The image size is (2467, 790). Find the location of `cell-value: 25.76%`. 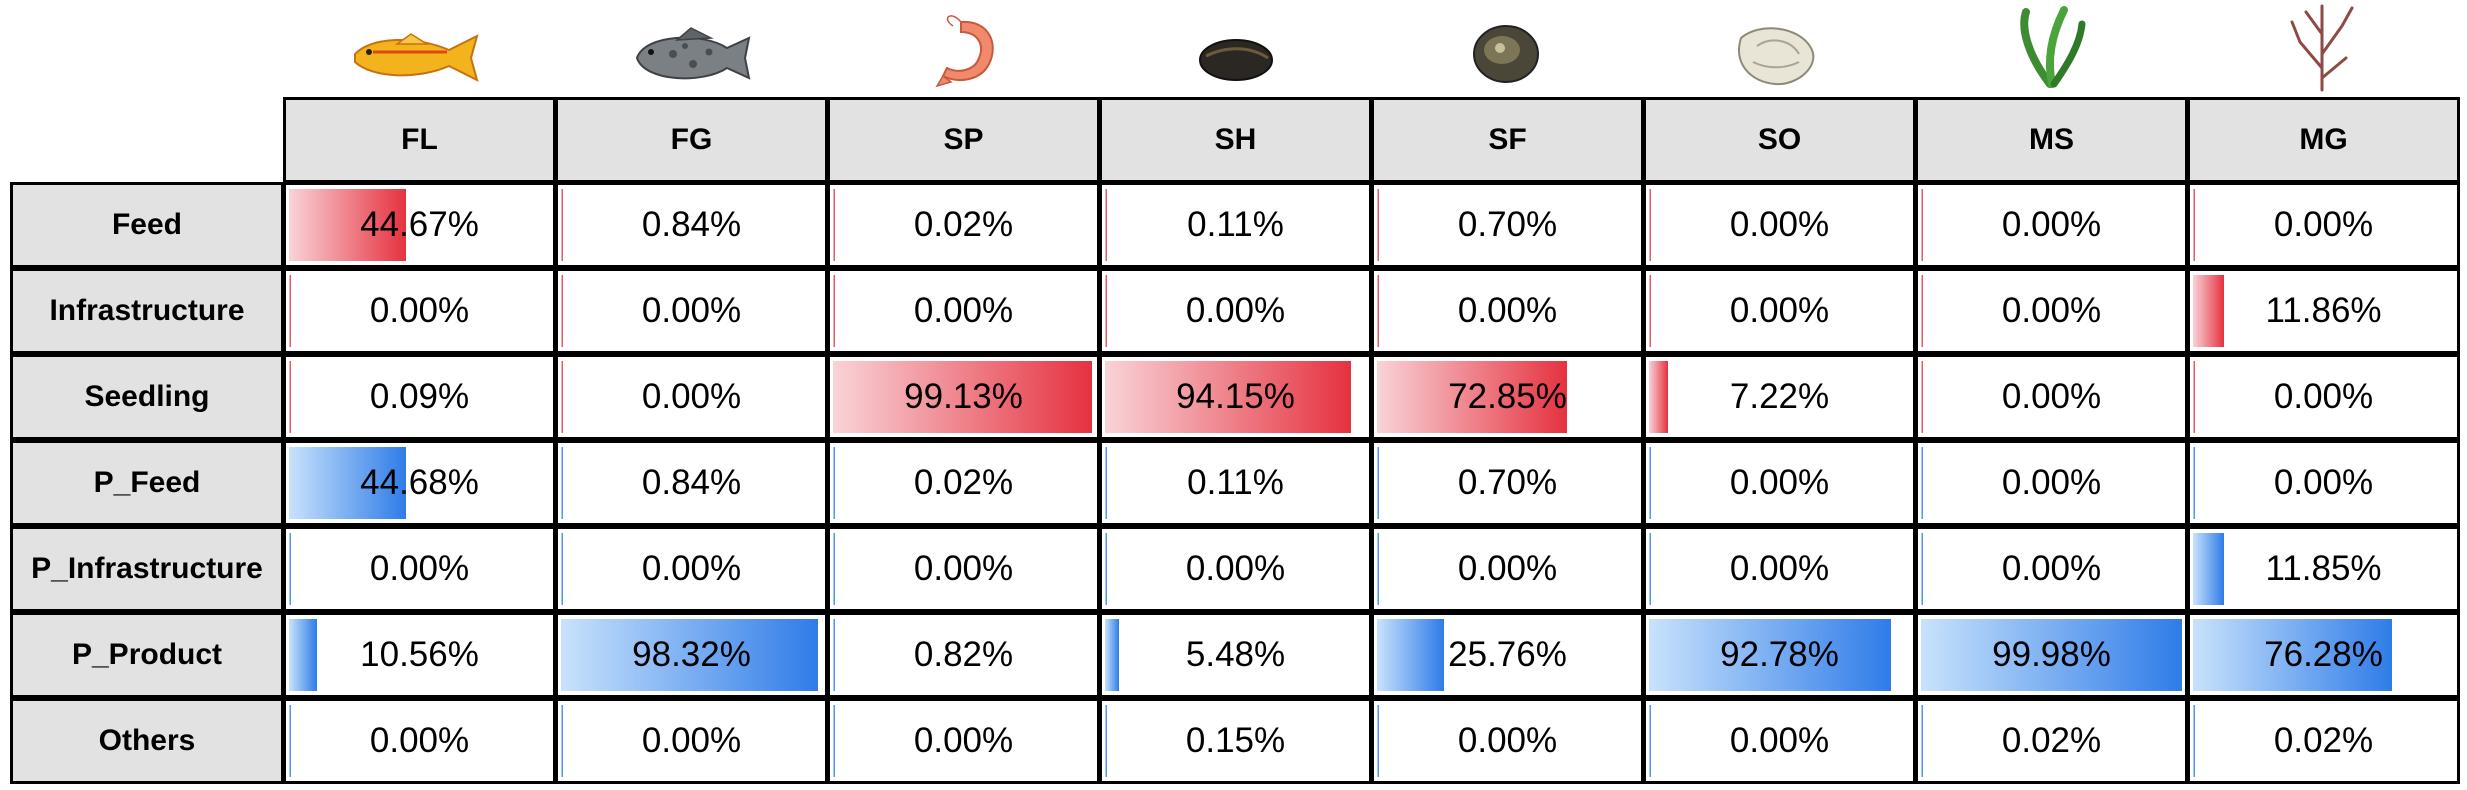

cell-value: 25.76% is located at coordinates (1507, 654).